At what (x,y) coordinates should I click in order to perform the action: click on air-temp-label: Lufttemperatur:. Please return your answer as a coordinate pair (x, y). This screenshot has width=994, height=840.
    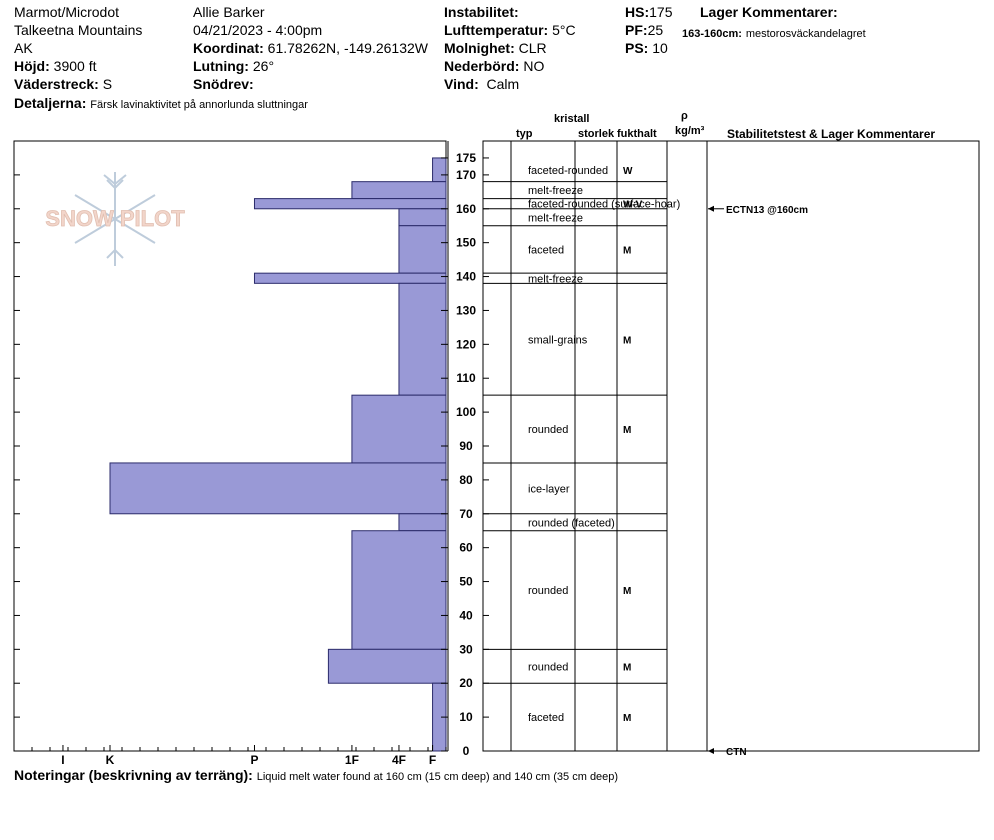
    Looking at the image, I should click on (496, 30).